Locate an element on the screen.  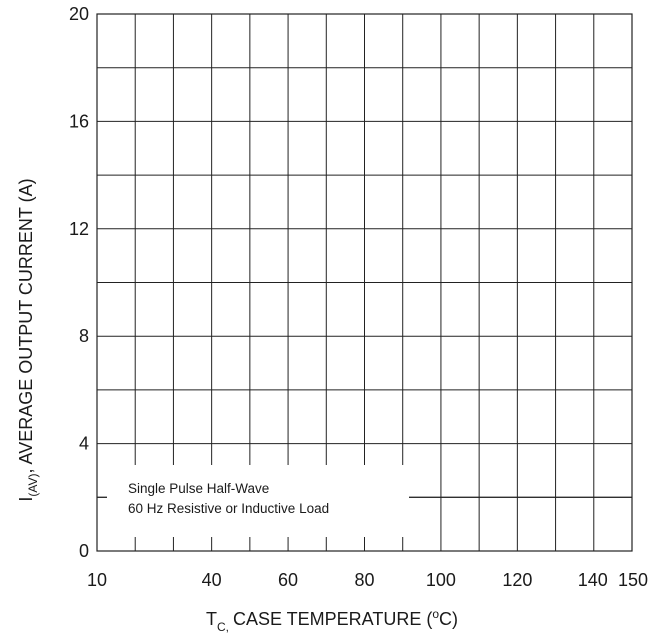
y-axis-title-main: , AVERAGE OUTPUT CURRENT (A) is located at coordinates (26, 325).